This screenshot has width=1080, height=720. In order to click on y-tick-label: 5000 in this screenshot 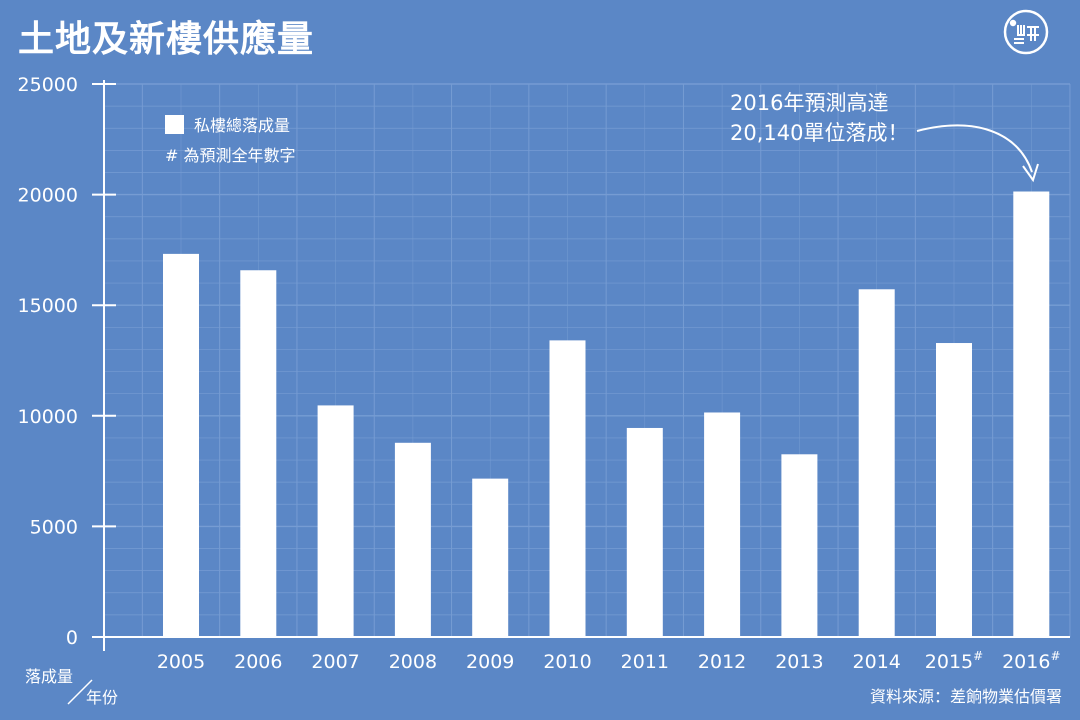, I will do `click(54, 527)`.